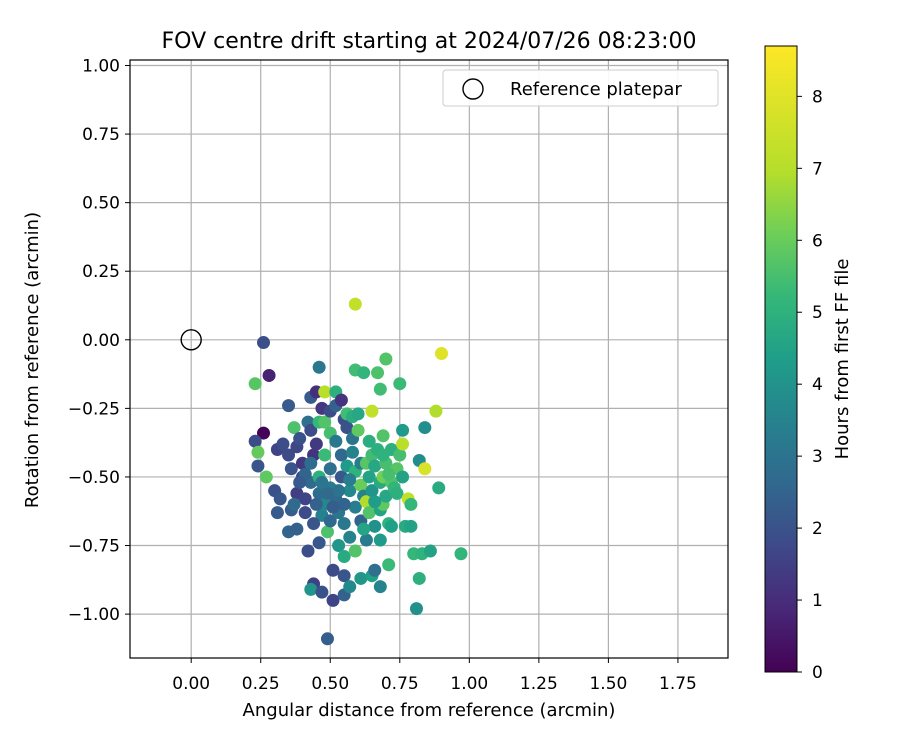 This screenshot has height=750, width=900. I want to click on y-tick-label: 0.00, so click(101, 341).